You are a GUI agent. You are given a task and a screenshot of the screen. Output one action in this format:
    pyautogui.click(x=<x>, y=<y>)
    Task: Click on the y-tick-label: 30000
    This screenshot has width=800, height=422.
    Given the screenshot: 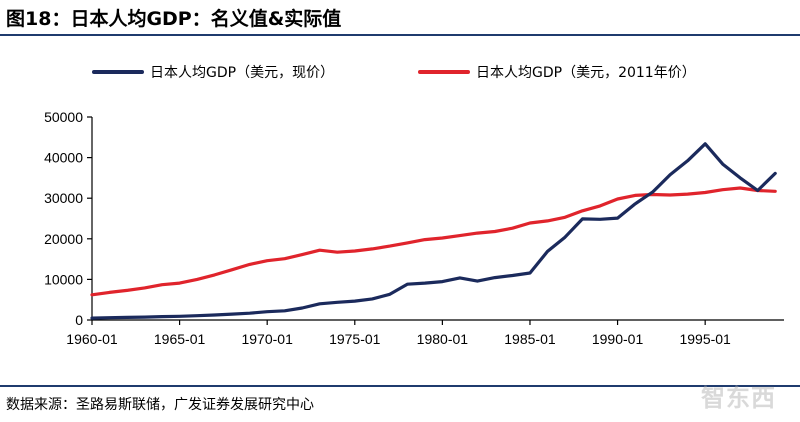 What is the action you would take?
    pyautogui.click(x=63, y=198)
    